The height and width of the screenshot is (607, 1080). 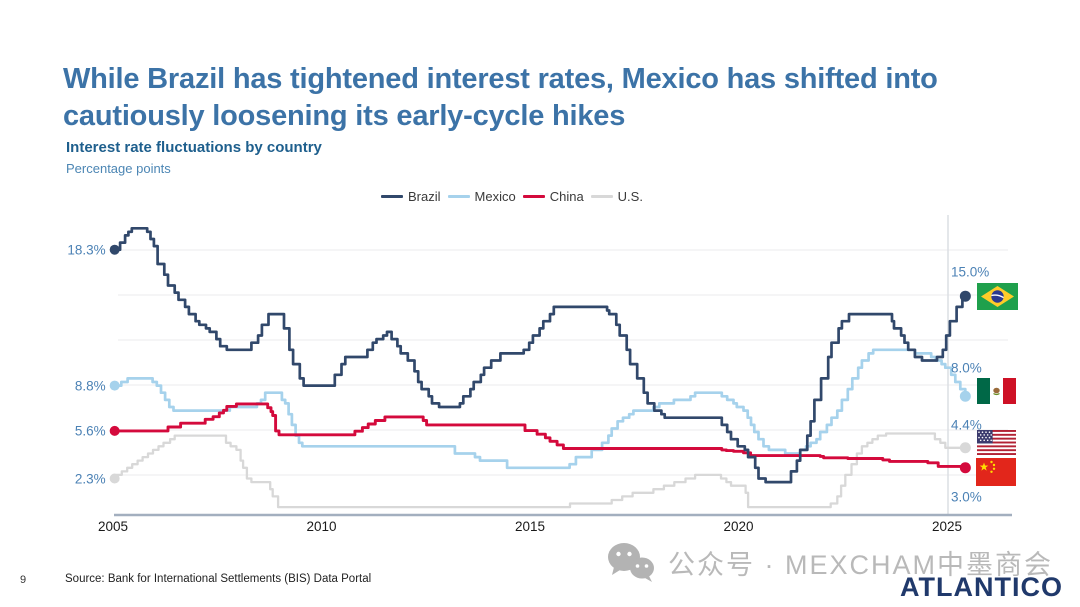 I want to click on legend-item-china: China, so click(x=553, y=196).